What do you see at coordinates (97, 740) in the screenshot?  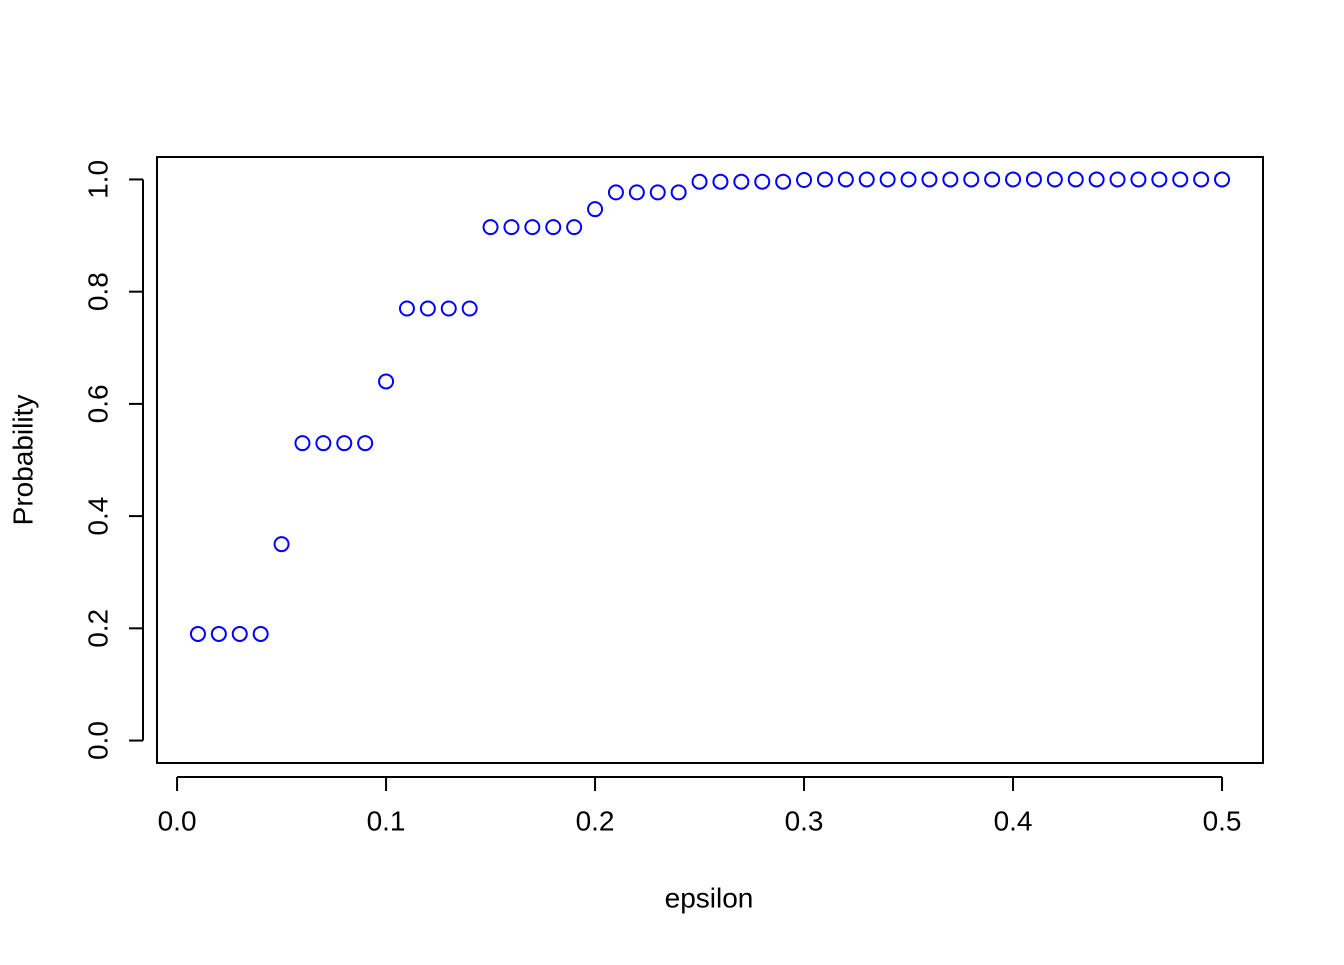 I see `y-tick-label: 0.0` at bounding box center [97, 740].